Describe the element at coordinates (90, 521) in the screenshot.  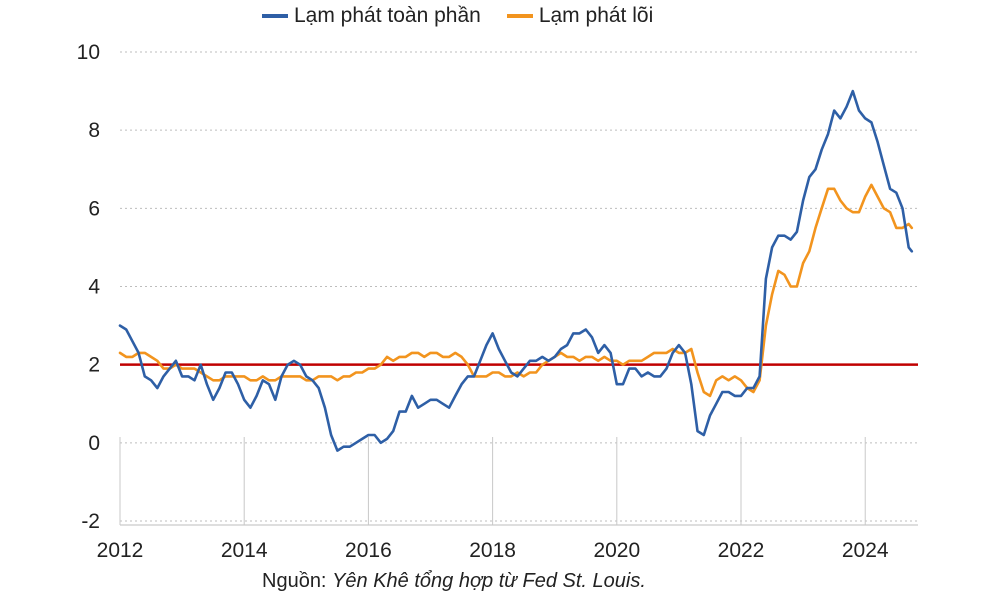
I see `y-tick-label: -2` at that location.